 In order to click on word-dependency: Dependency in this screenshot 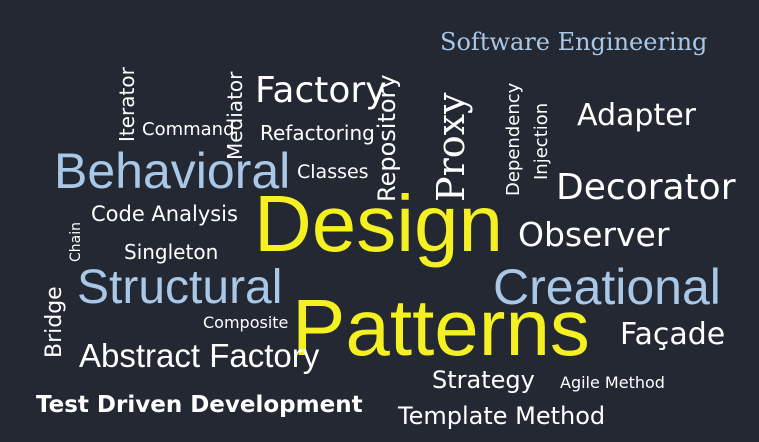, I will do `click(513, 139)`.